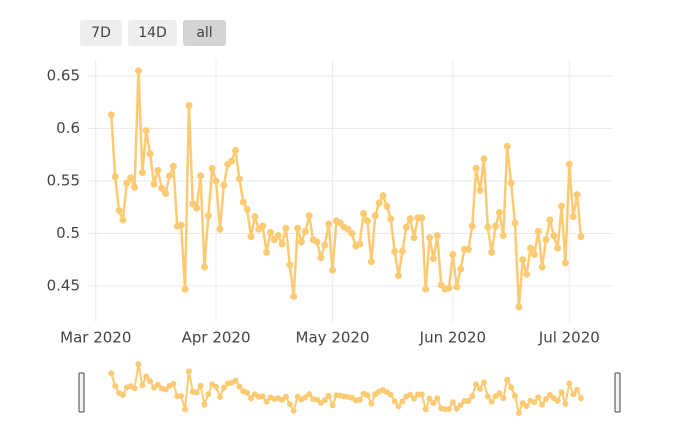  What do you see at coordinates (63, 180) in the screenshot?
I see `y-tick-label: 0.55` at bounding box center [63, 180].